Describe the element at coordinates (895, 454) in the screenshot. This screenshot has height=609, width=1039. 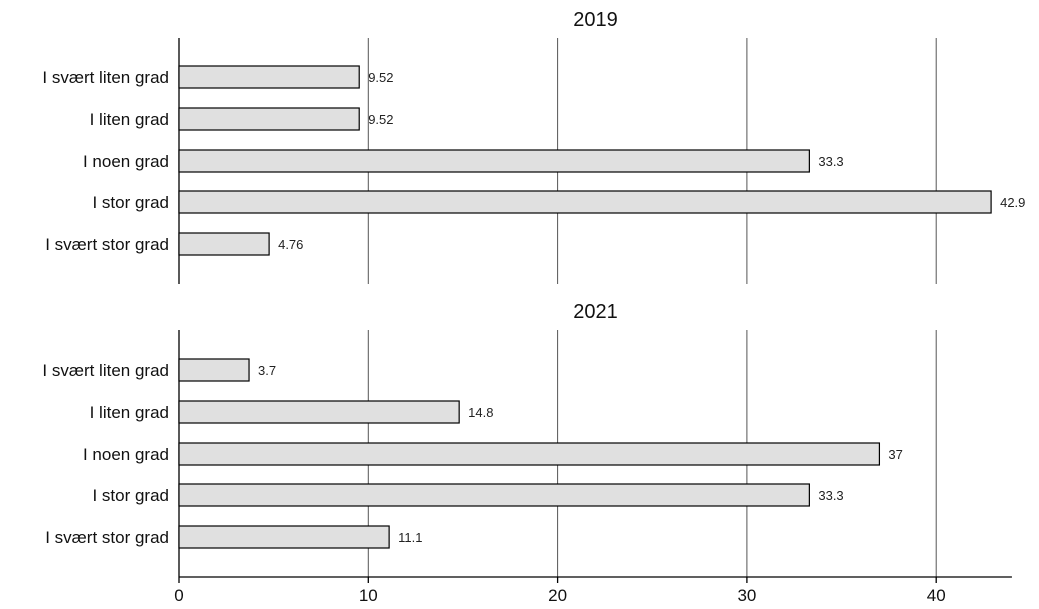
I see `value-label: 37` at that location.